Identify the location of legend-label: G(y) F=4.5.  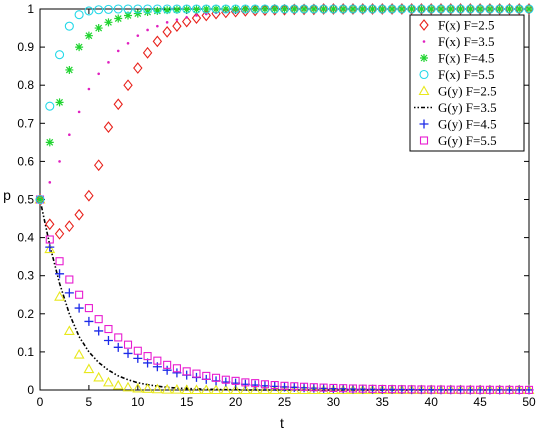
(467, 124).